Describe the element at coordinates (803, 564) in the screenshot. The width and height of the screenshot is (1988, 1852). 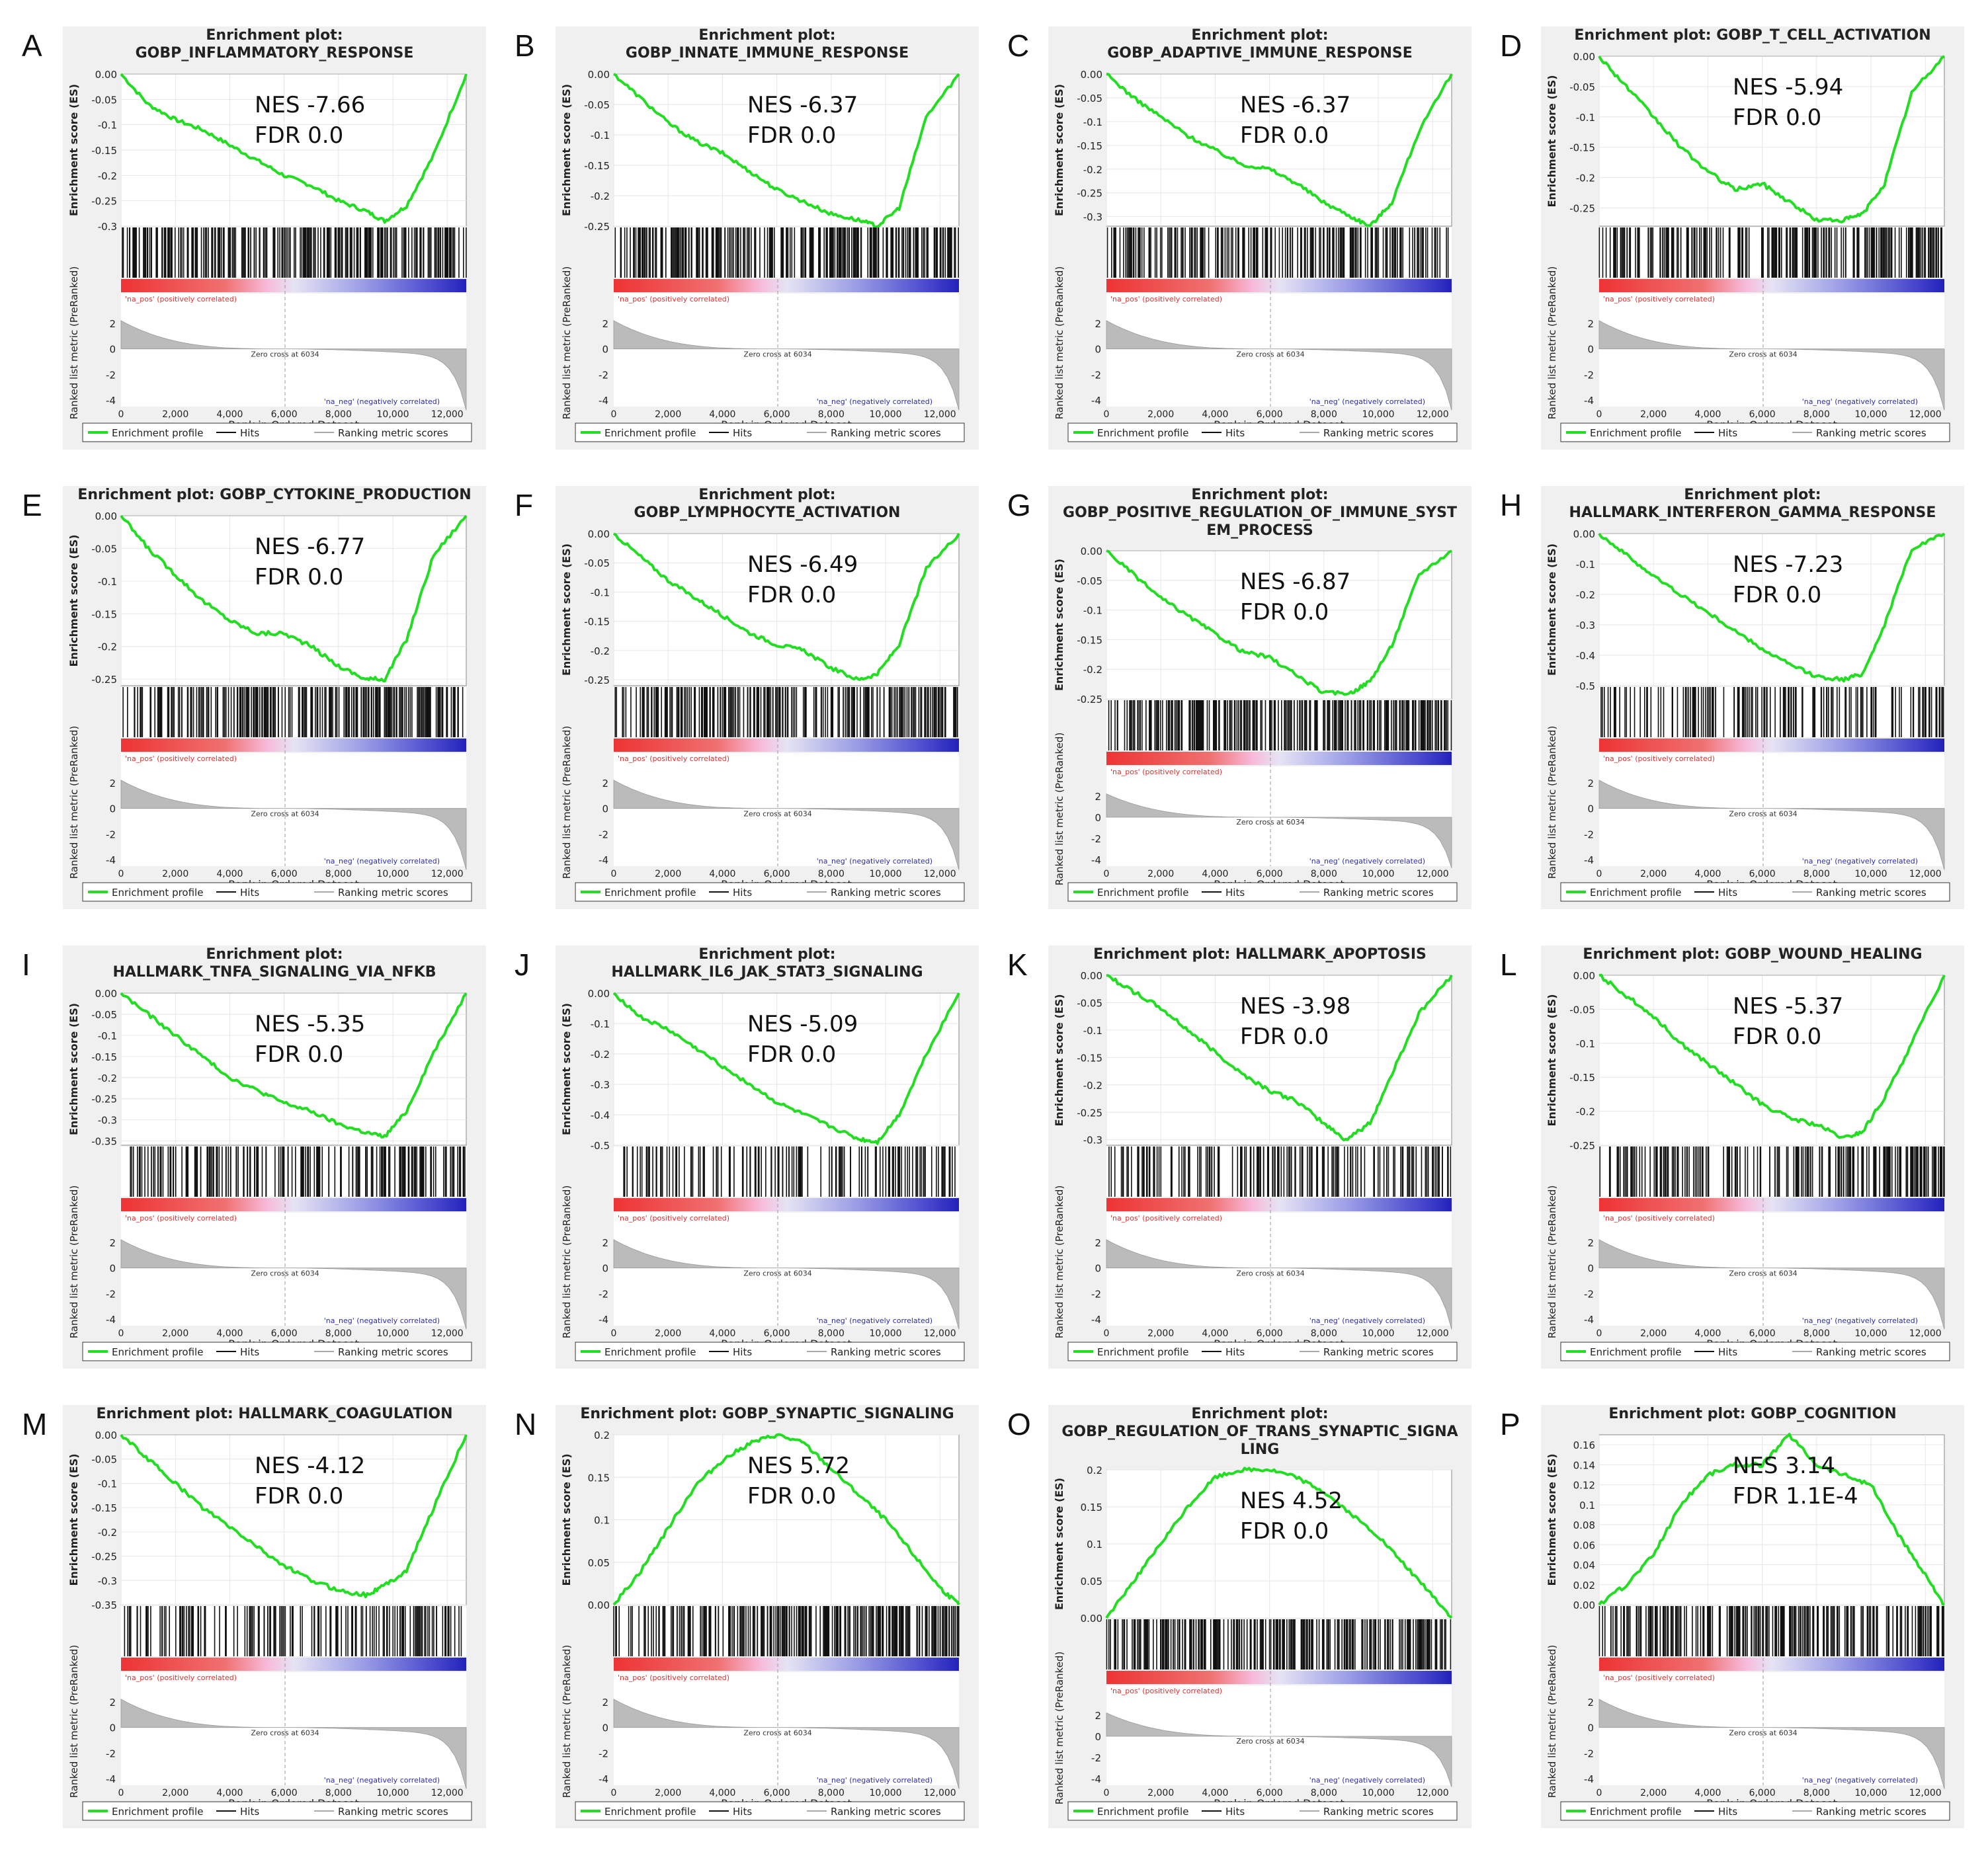
I see `nes-value: NES -6.49` at that location.